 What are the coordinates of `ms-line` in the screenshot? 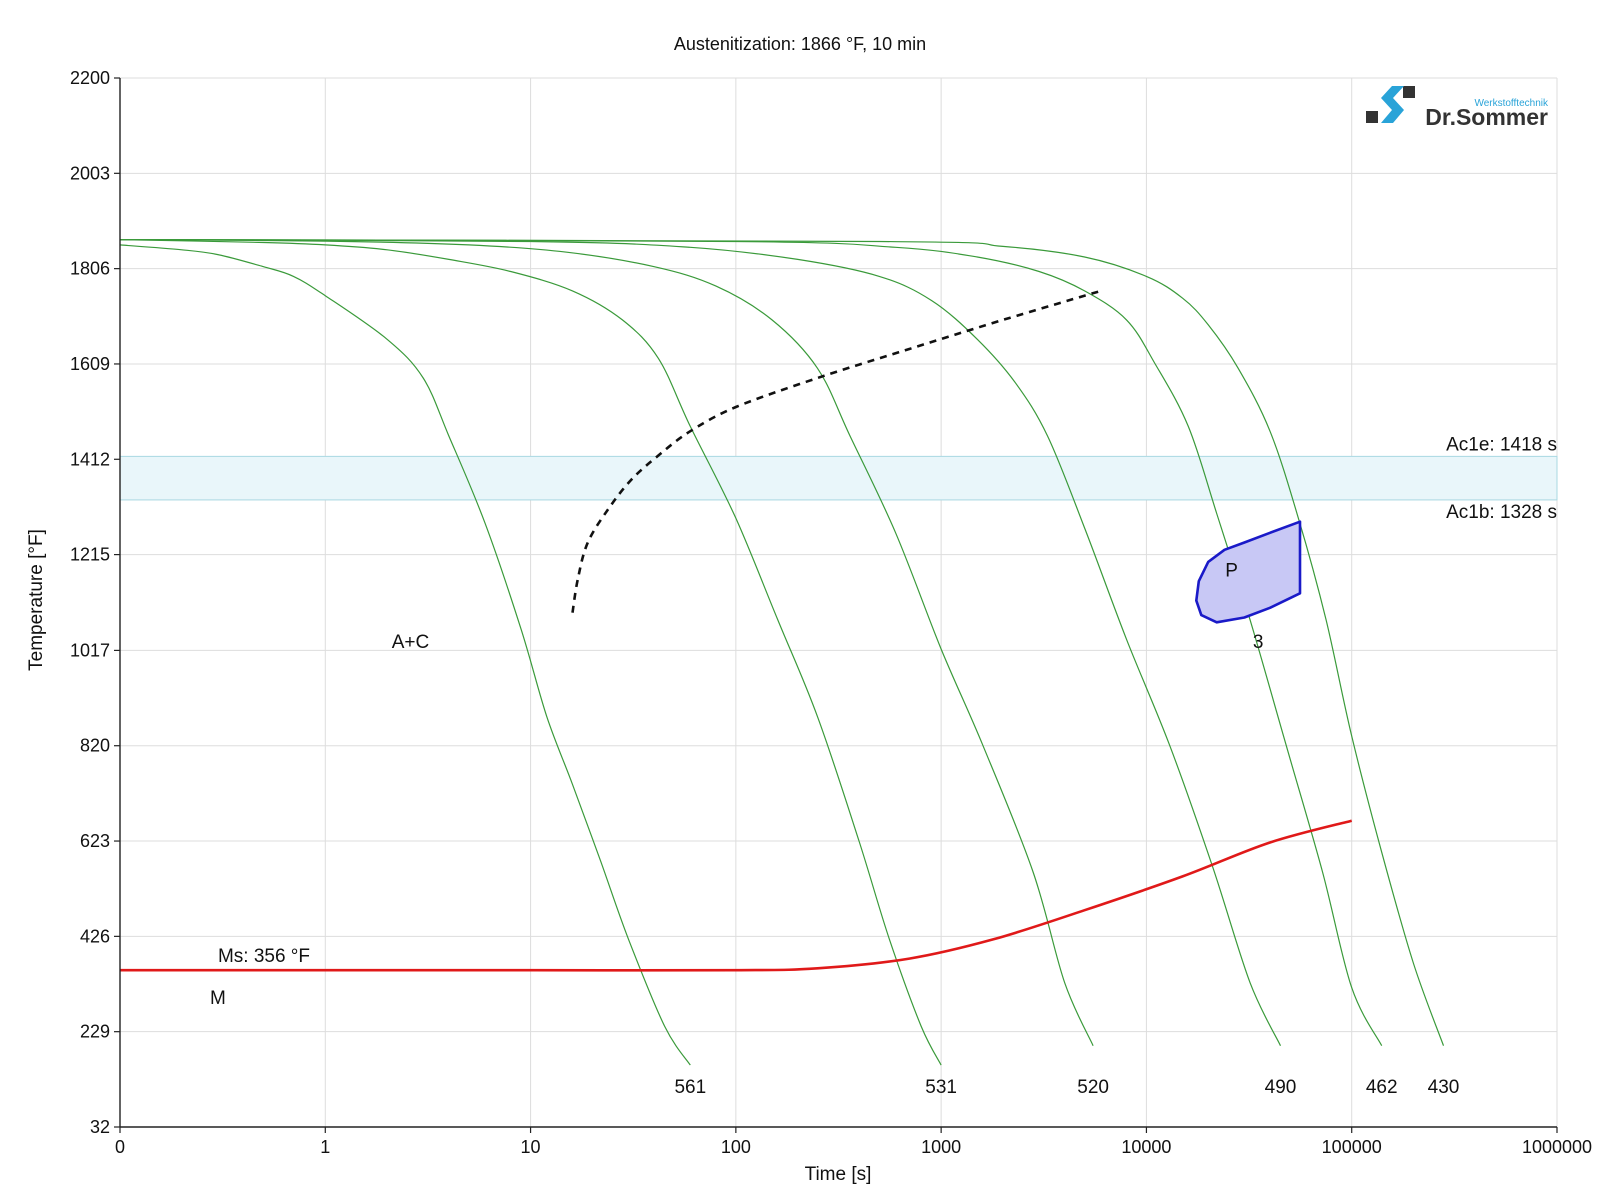 It's located at (736, 895).